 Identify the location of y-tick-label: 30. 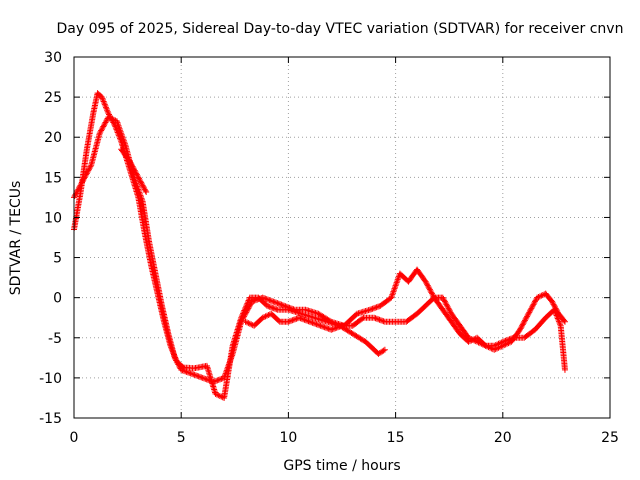
(53, 58).